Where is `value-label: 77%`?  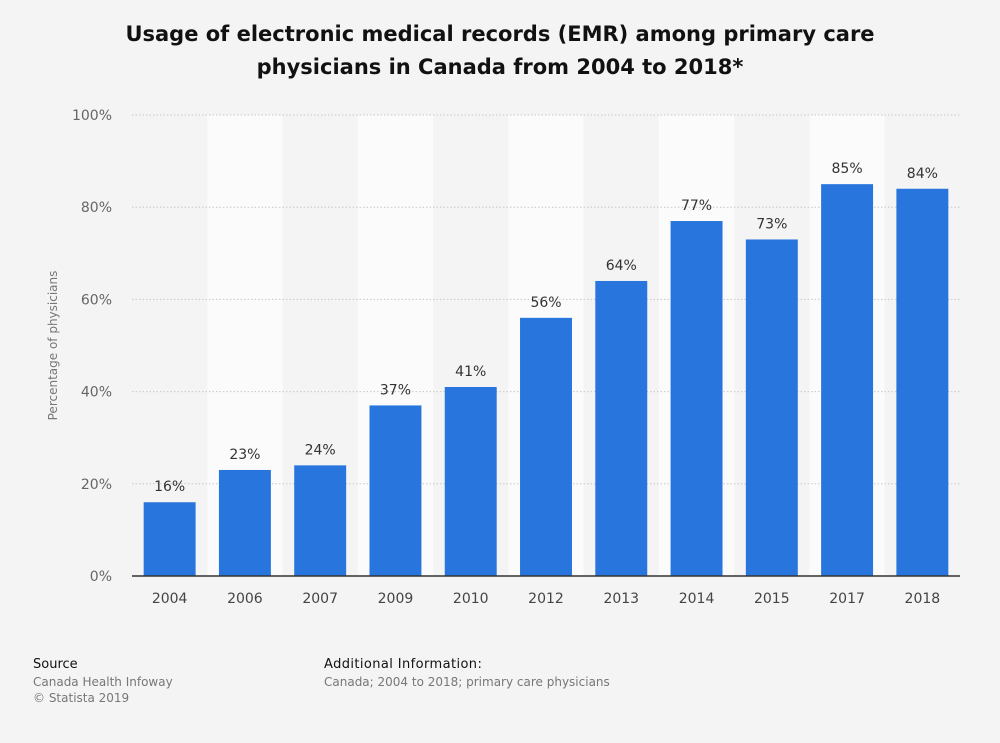 value-label: 77% is located at coordinates (696, 206).